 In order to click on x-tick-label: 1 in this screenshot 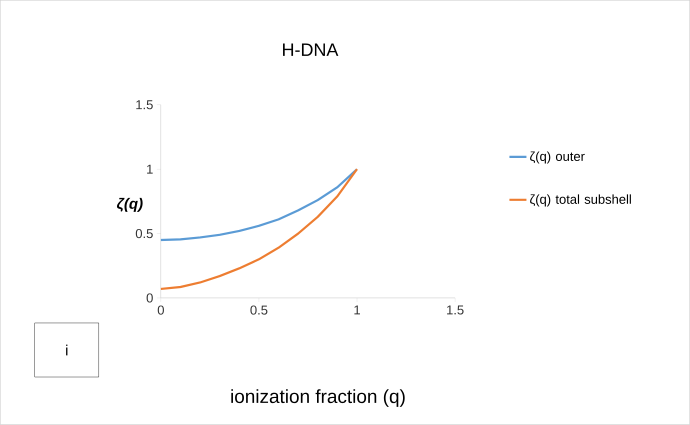, I will do `click(357, 310)`.